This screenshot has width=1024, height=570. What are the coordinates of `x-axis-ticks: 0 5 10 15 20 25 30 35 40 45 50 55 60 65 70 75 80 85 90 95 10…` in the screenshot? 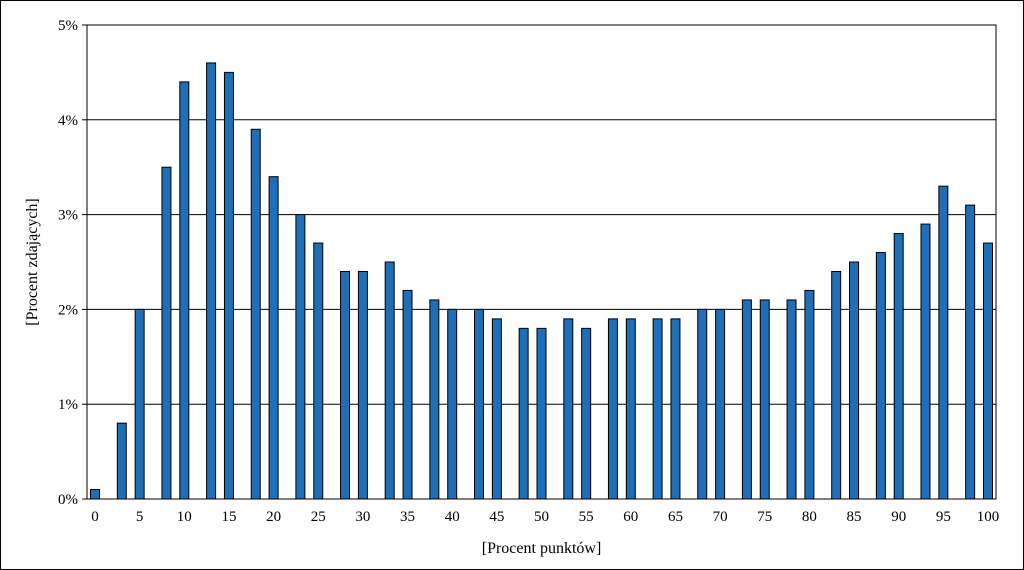 It's located at (545, 517).